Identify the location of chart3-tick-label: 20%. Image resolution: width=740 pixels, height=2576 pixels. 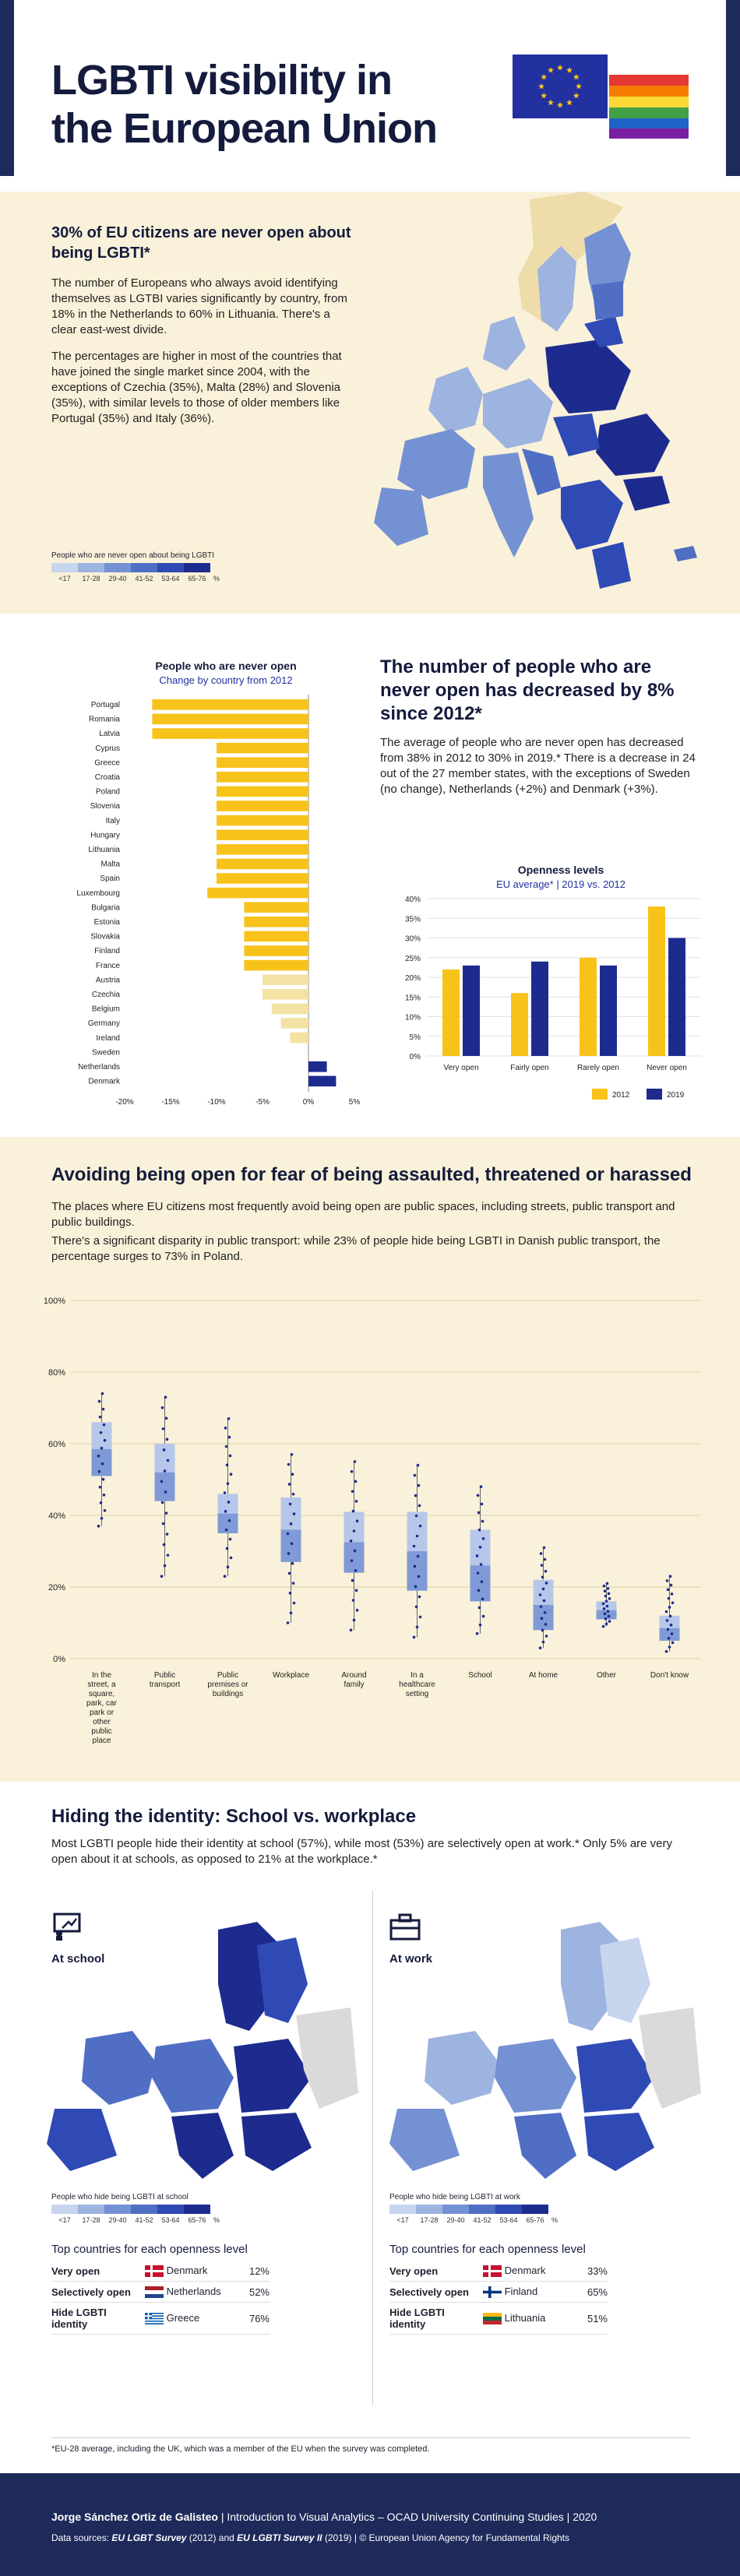
(56, 1587).